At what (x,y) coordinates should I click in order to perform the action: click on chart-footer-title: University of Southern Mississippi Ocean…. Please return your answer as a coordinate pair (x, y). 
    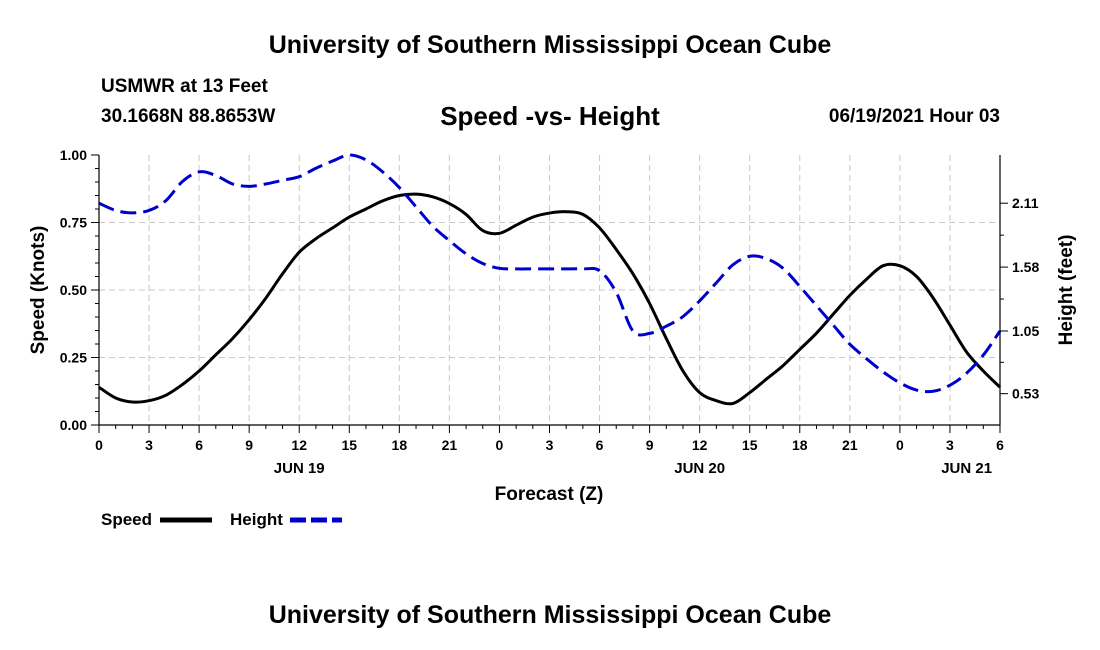
    Looking at the image, I should click on (550, 615).